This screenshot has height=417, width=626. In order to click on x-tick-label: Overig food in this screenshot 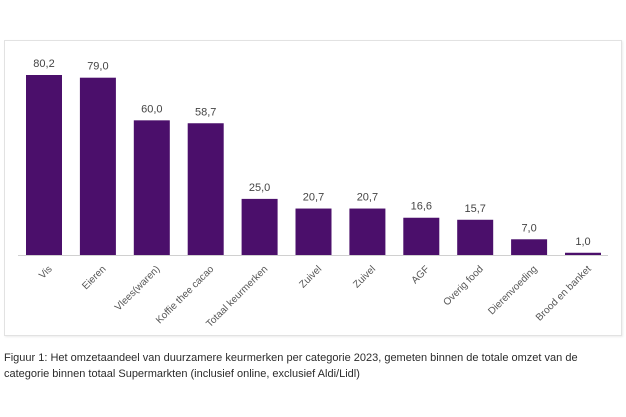, I will do `click(464, 286)`.